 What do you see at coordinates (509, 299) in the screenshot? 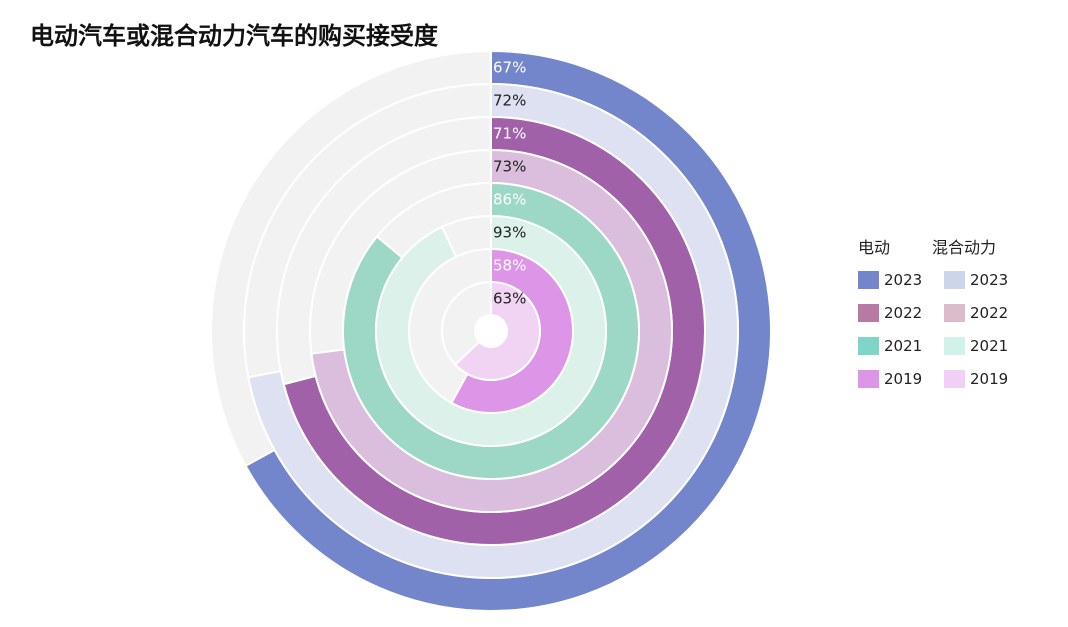
I see `ring-value-label-8: 63%` at bounding box center [509, 299].